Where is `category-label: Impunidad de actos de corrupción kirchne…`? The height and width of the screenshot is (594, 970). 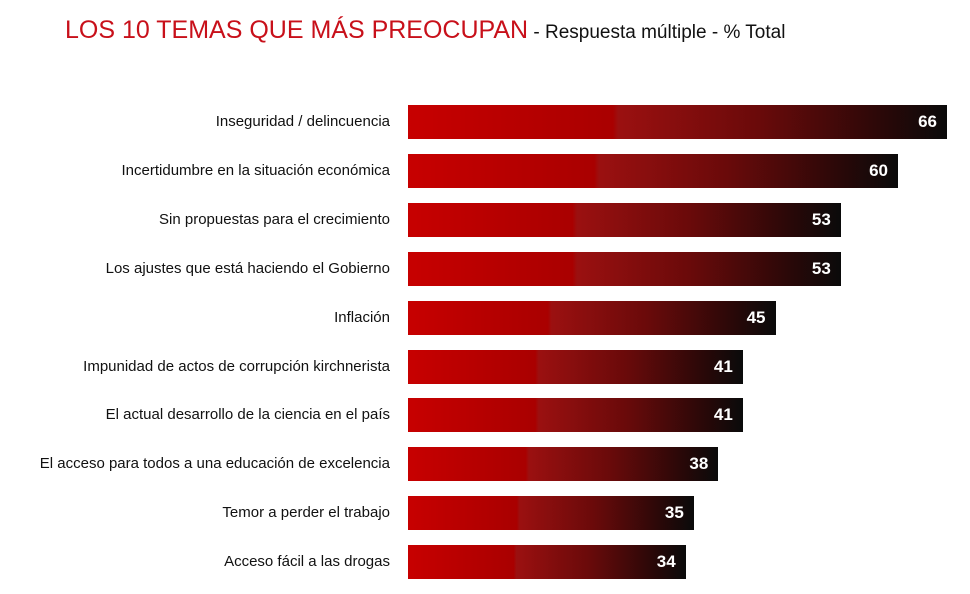 category-label: Impunidad de actos de corrupción kirchne… is located at coordinates (236, 366).